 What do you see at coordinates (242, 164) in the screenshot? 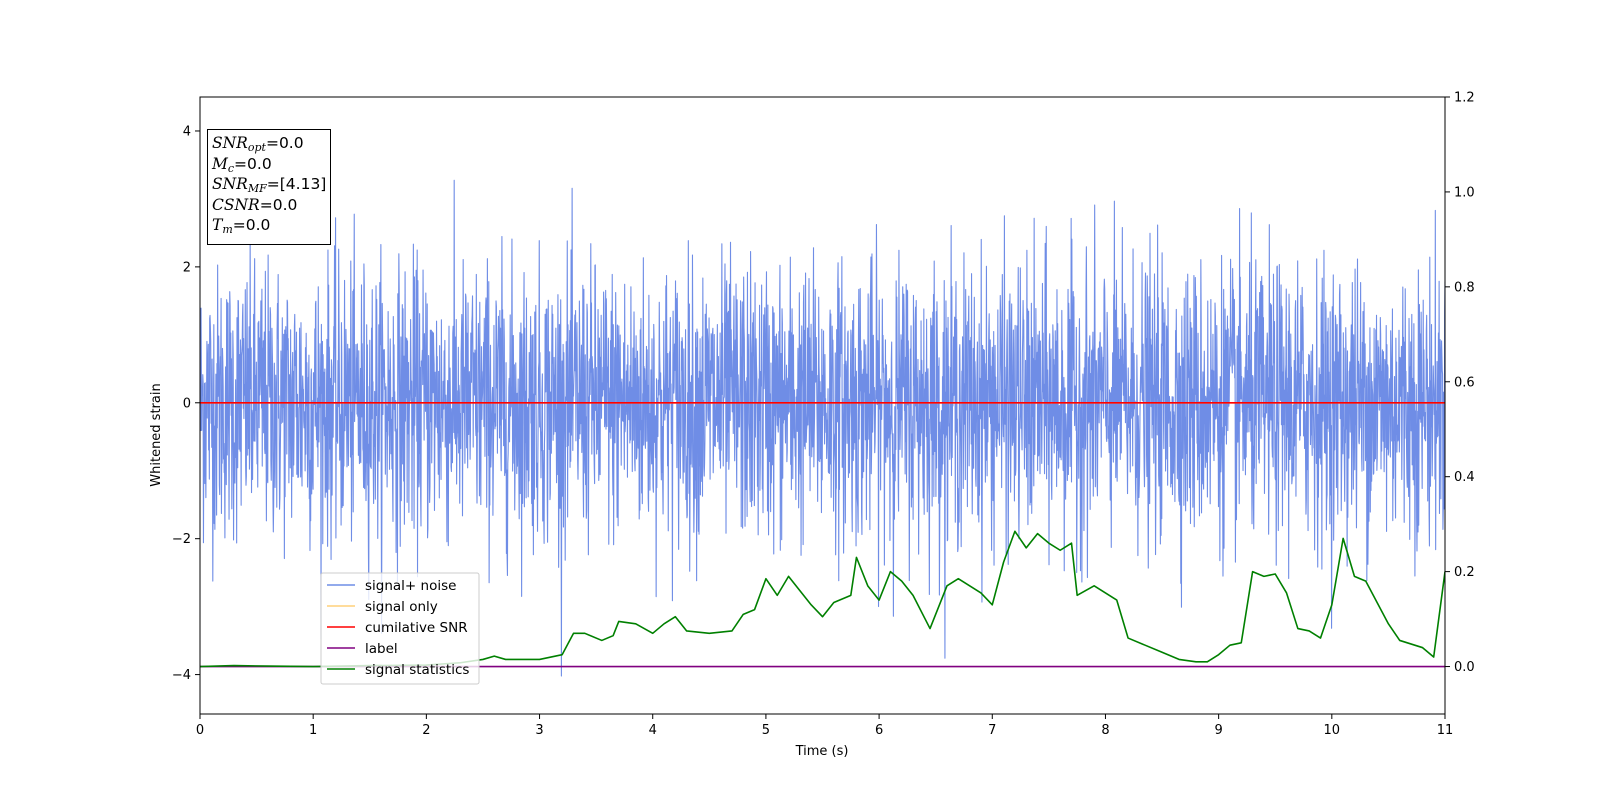
I see `metric-mc: Mc=0.0` at bounding box center [242, 164].